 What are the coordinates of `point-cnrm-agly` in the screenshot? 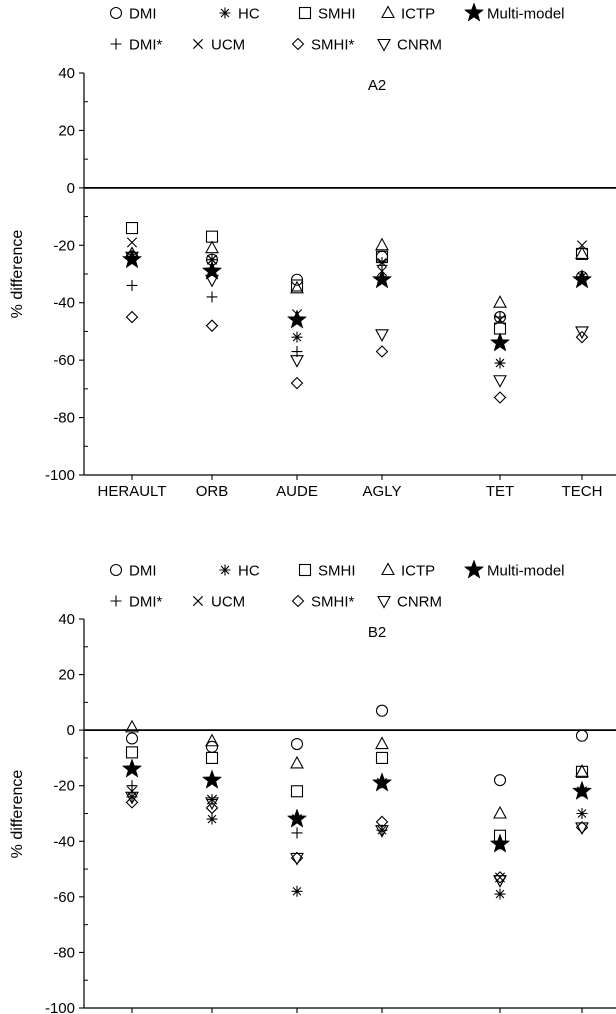 It's located at (382, 831).